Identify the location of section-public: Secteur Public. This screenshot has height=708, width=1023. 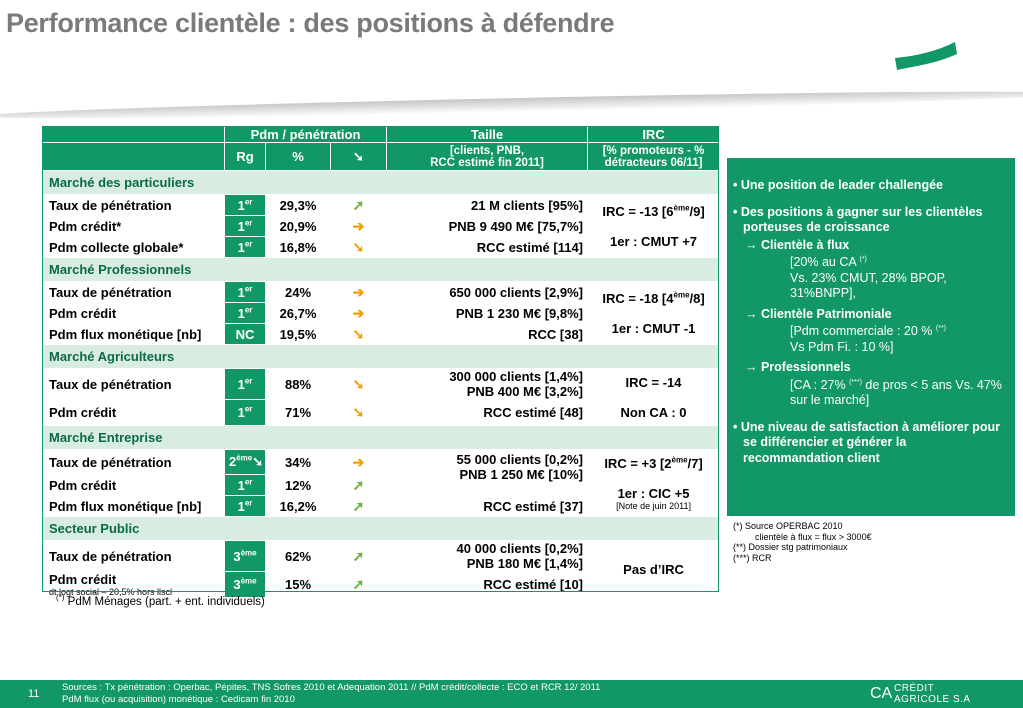
(381, 528).